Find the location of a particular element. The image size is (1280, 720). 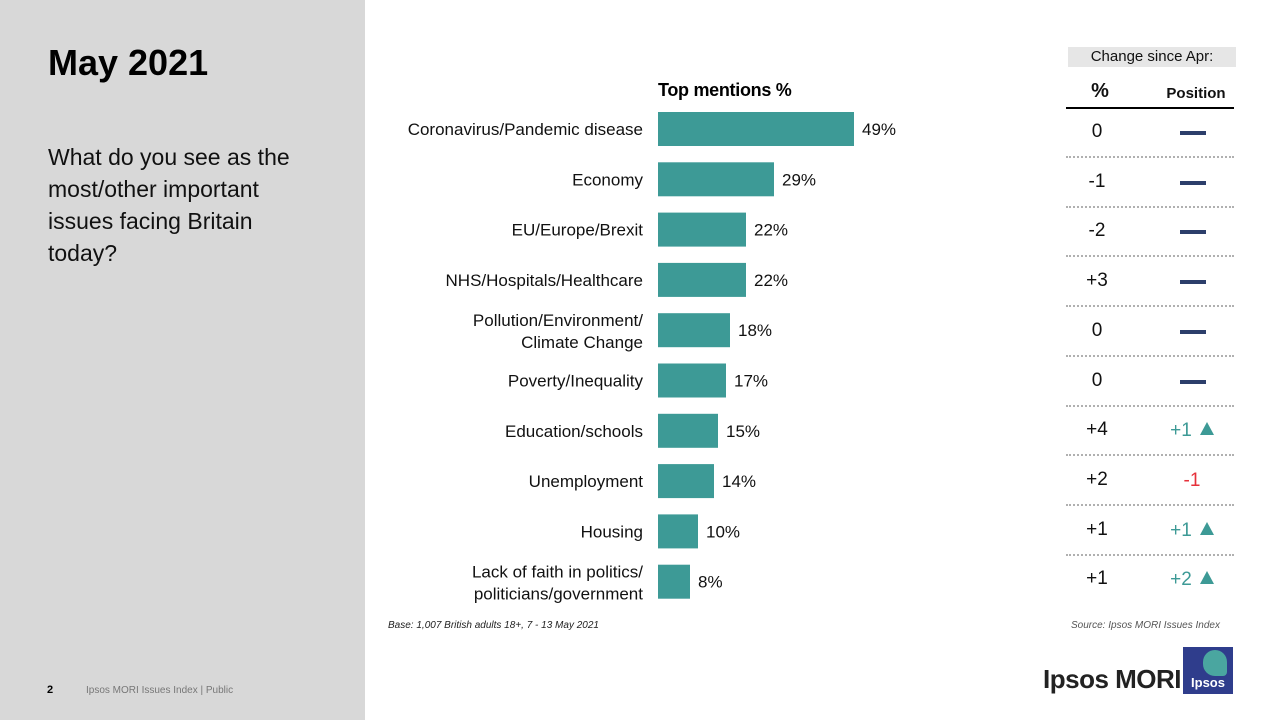

value-label: 15% is located at coordinates (743, 431).